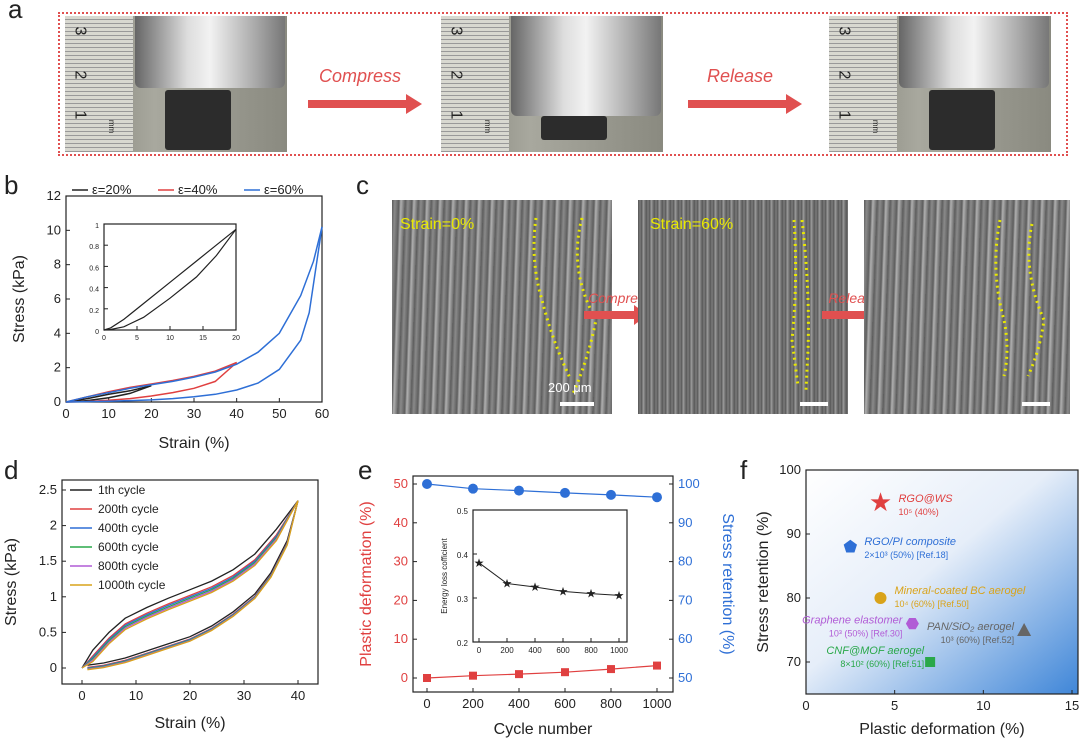 The height and width of the screenshot is (740, 1080). Describe the element at coordinates (959, 591) in the screenshot. I see `point-name-label: Mineral-coated BC aerogel` at that location.